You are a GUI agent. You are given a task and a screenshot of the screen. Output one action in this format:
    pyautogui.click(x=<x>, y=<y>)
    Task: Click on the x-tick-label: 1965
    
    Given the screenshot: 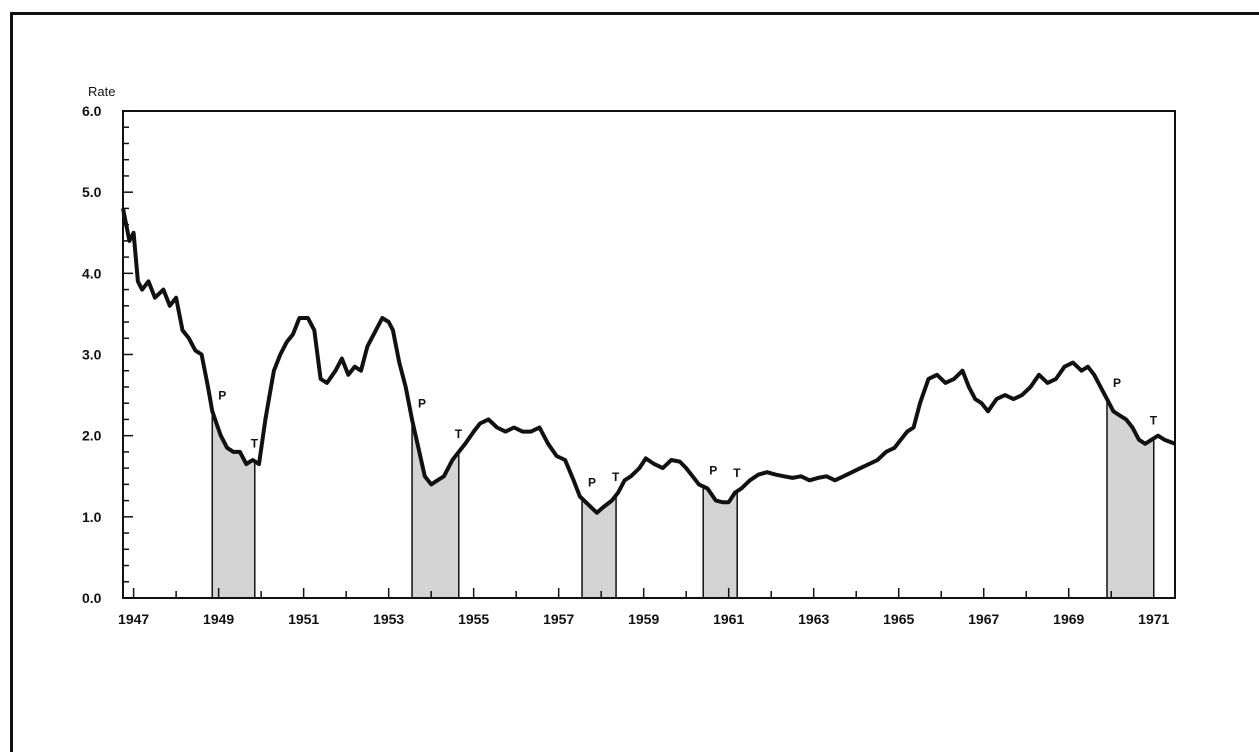 What is the action you would take?
    pyautogui.click(x=898, y=619)
    